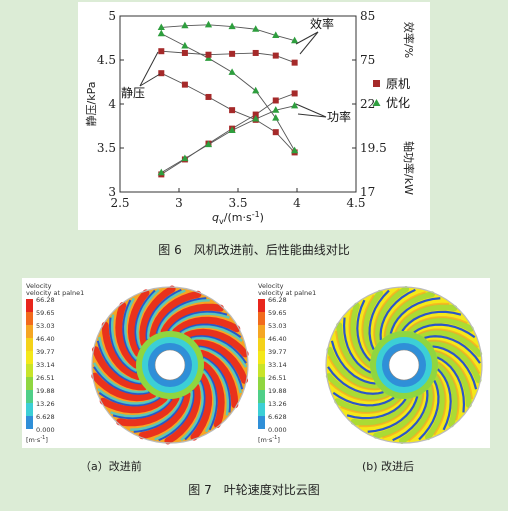 The image size is (508, 511). What do you see at coordinates (277, 378) in the screenshot?
I see `colorbar-value: 26.51` at bounding box center [277, 378].